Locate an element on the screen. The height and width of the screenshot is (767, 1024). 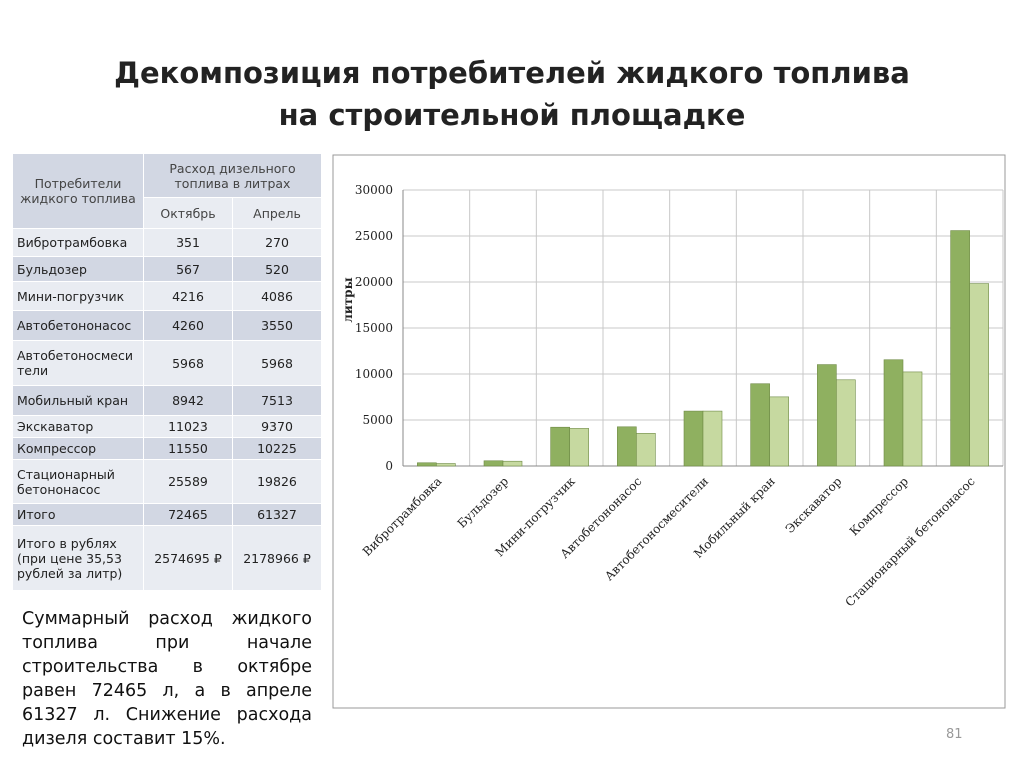
table-row: Автобетоносмесители 5968 5968 is located at coordinates (167, 363).